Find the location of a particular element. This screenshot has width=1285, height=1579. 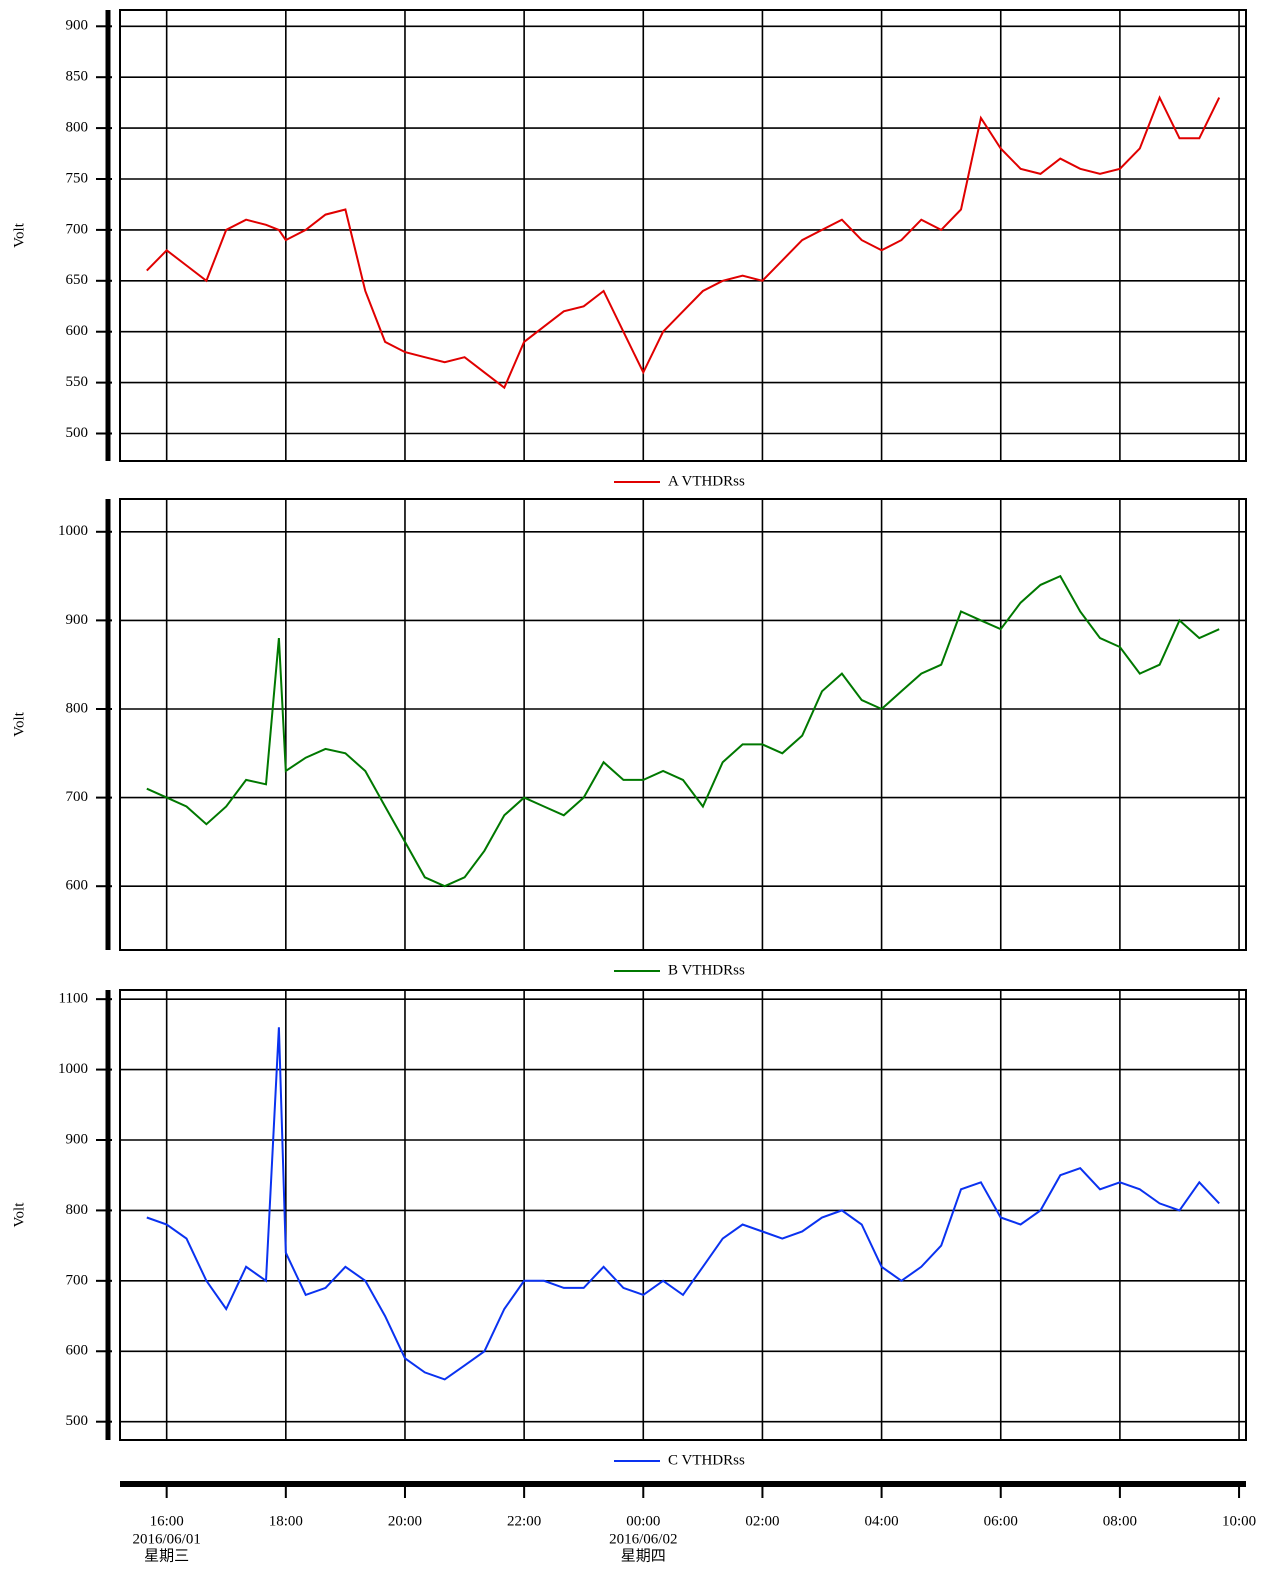

y-tick-label: 550 is located at coordinates (77, 382).